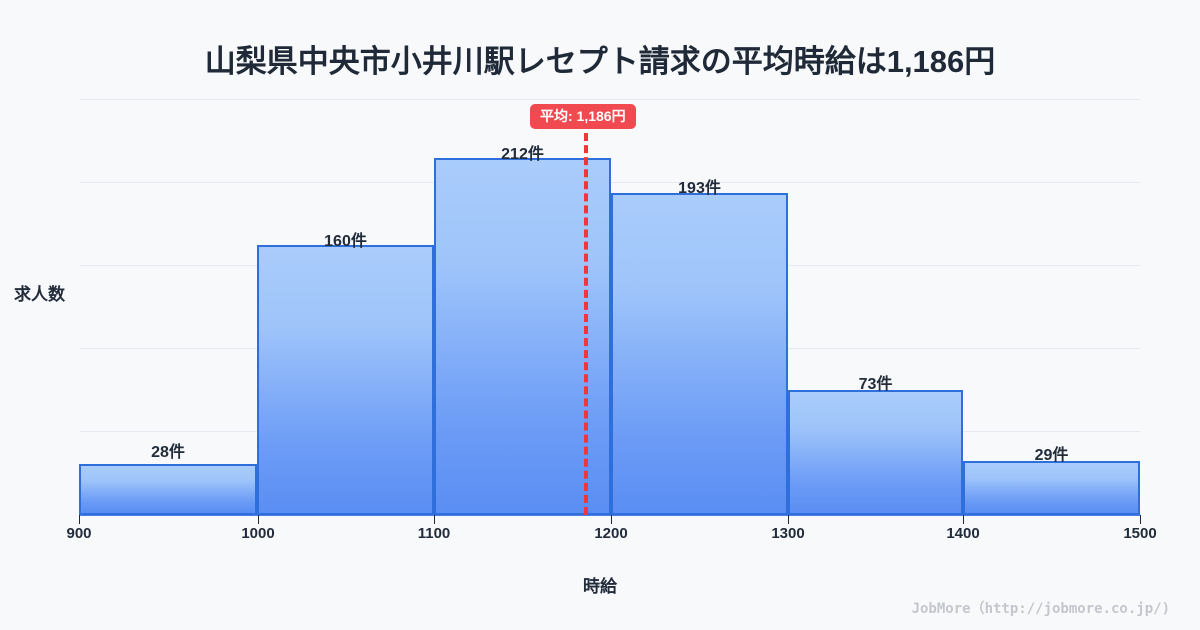  I want to click on average-badge: 平均: 1,186円, so click(583, 116).